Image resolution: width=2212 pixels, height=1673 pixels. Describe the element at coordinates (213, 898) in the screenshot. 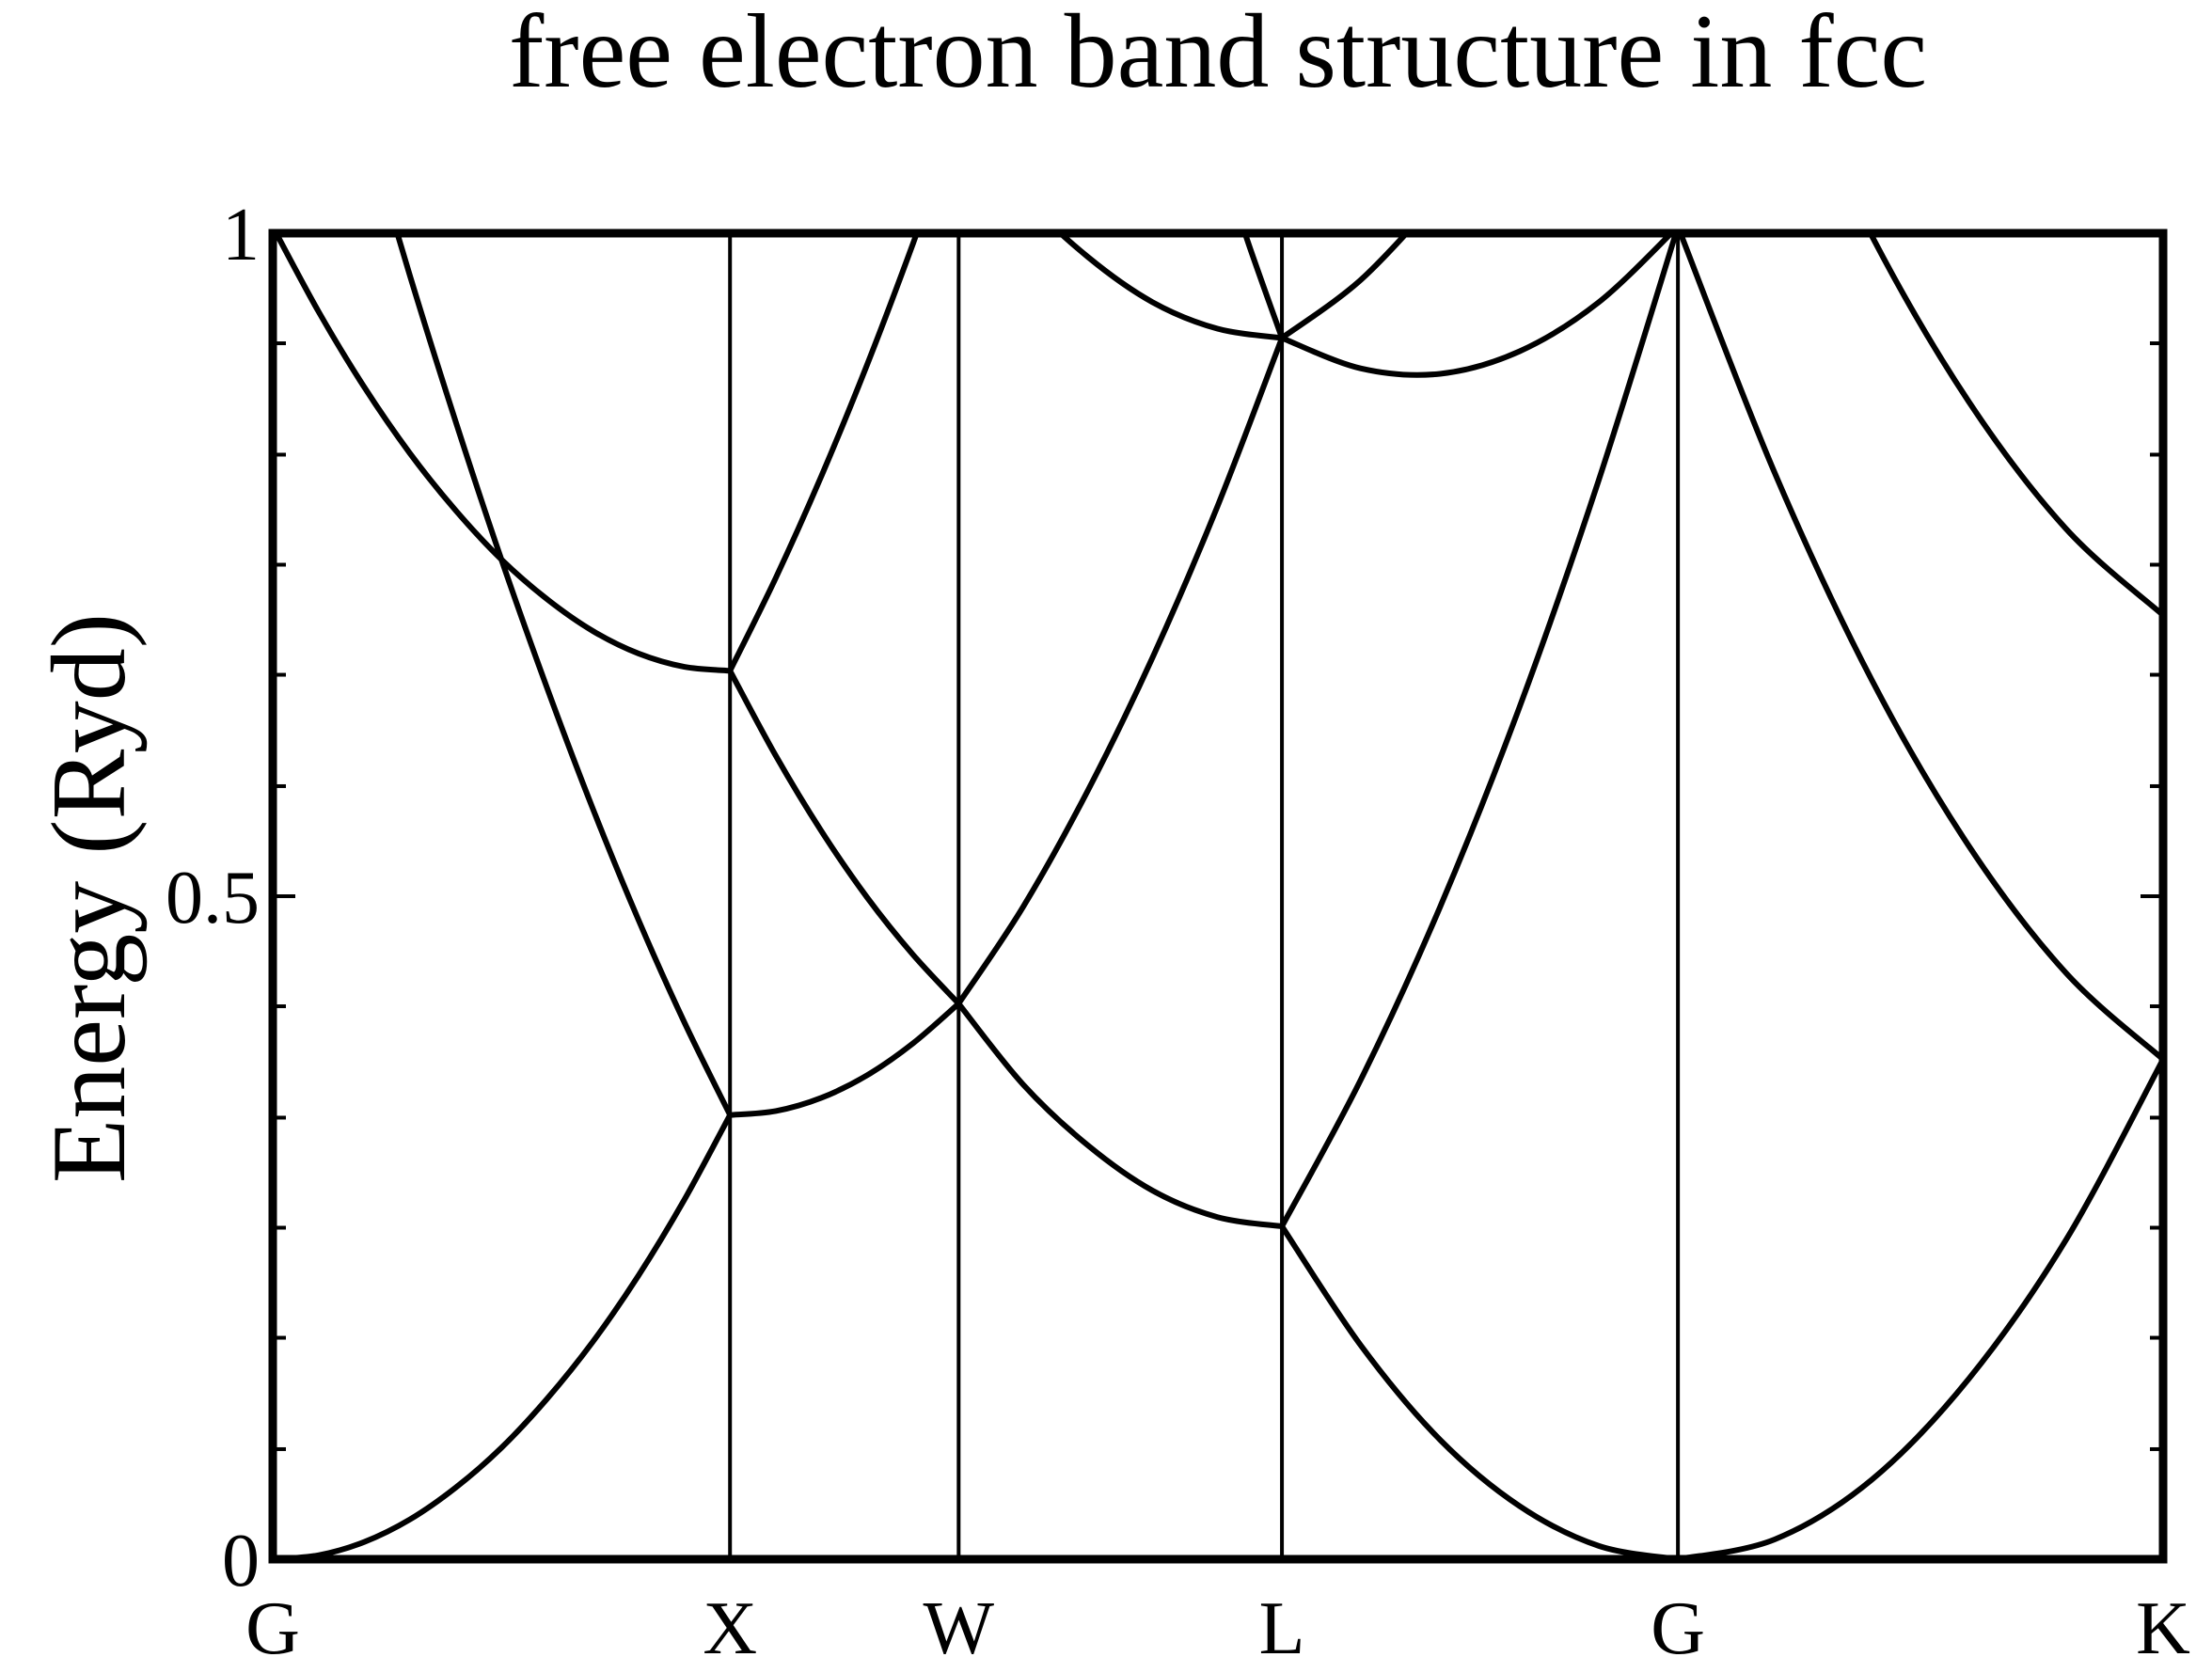

I see `y-tick-label: 0.5` at that location.